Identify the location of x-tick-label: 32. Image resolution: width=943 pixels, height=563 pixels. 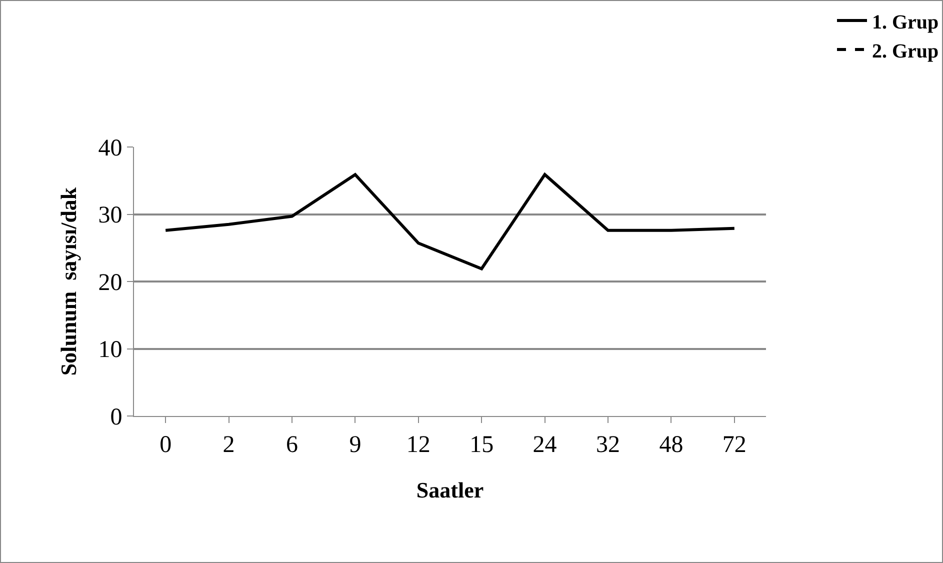
(608, 445).